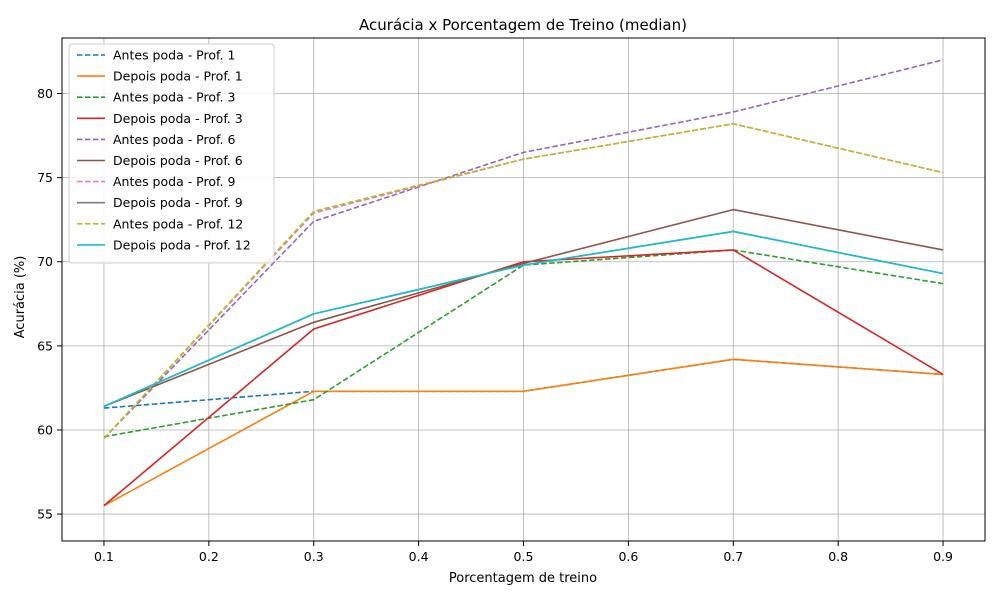 The height and width of the screenshot is (600, 1000). I want to click on legend-box, so click(171, 153).